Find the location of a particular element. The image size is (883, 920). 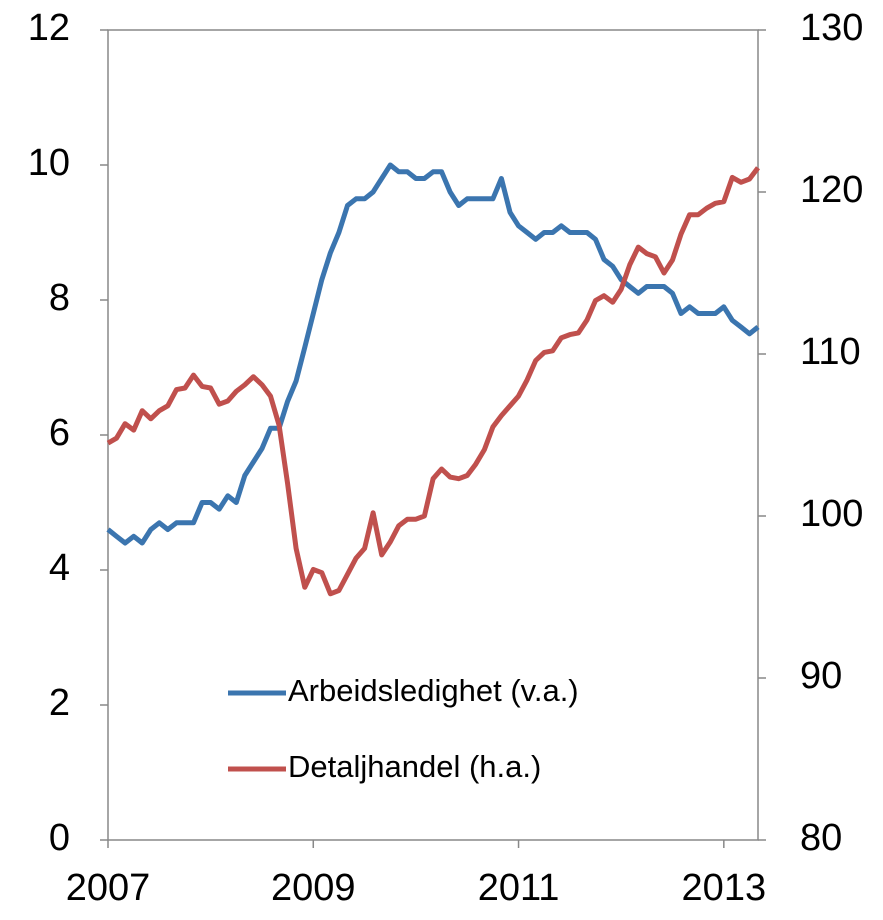

x-tick-label: 2013 is located at coordinates (724, 888).